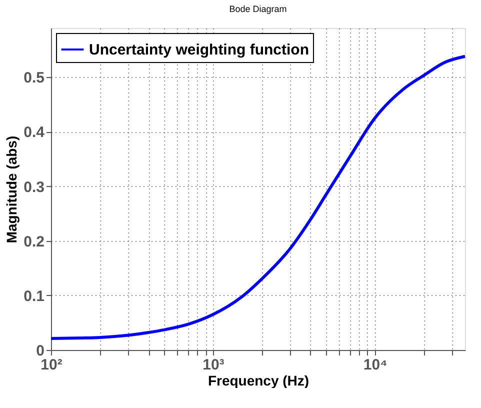  I want to click on x-tick-label: 10³, so click(213, 365).